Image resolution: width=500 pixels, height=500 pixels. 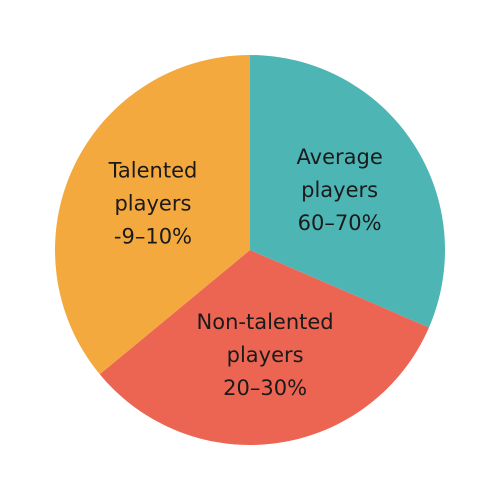 What do you see at coordinates (340, 223) in the screenshot?
I see `slice-label: 60–70%` at bounding box center [340, 223].